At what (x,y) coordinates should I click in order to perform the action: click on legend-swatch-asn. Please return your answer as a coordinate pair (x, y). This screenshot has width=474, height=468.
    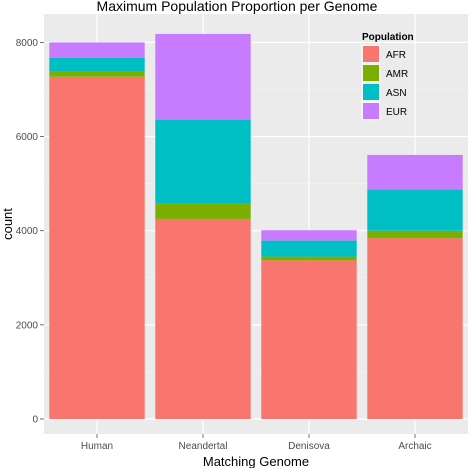
    Looking at the image, I should click on (371, 92).